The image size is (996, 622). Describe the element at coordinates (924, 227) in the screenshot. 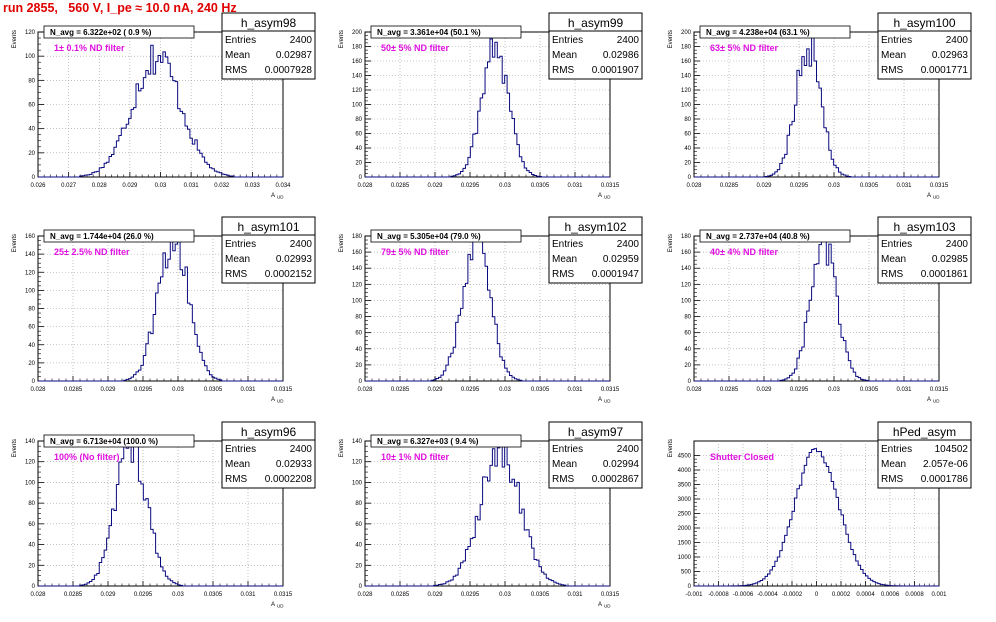

I see `histogram-name: h_asym103` at that location.